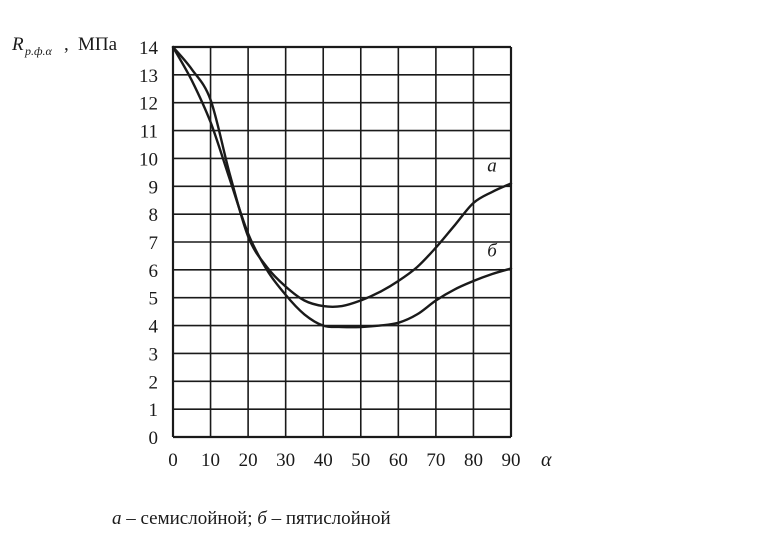  Describe the element at coordinates (344, 460) in the screenshot. I see `x-tick-labels: 0 10 20 30 40 50 60 70 80 90` at that location.